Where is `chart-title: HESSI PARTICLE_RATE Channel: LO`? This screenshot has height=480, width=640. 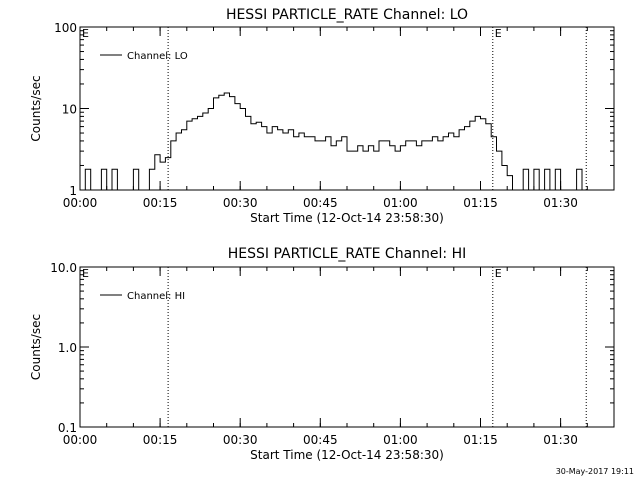 chart-title: HESSI PARTICLE_RATE Channel: LO is located at coordinates (347, 15).